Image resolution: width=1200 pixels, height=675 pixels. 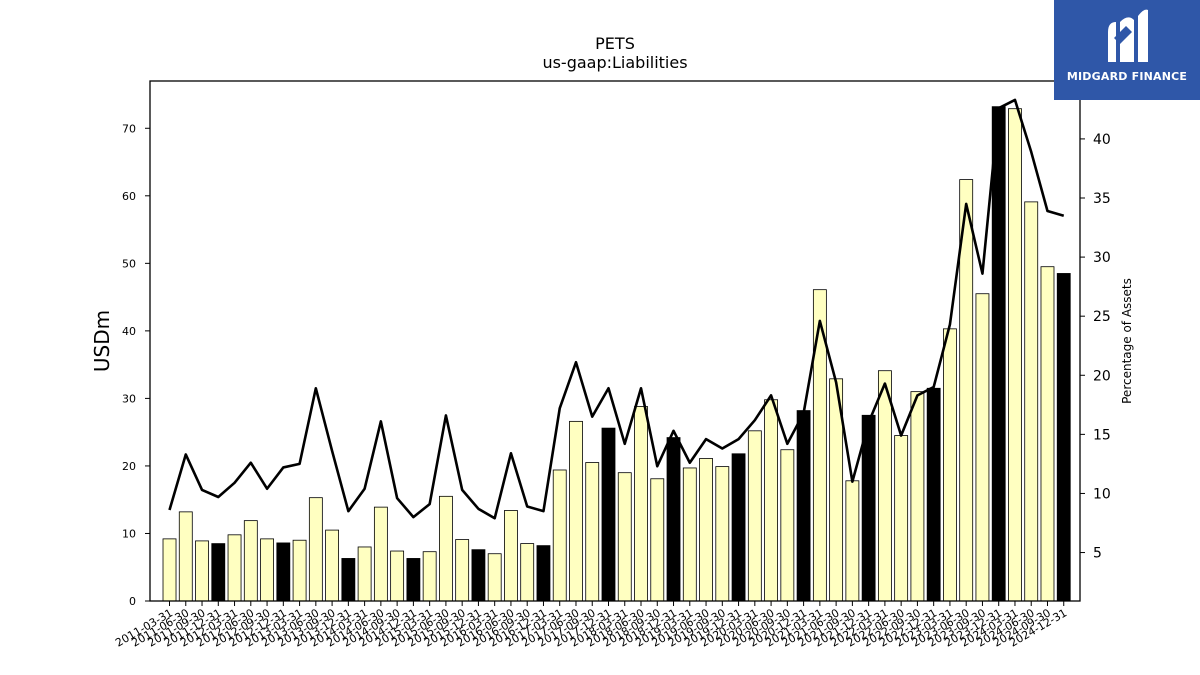 I want to click on y2-tick-label: 30, so click(x=1102, y=258).